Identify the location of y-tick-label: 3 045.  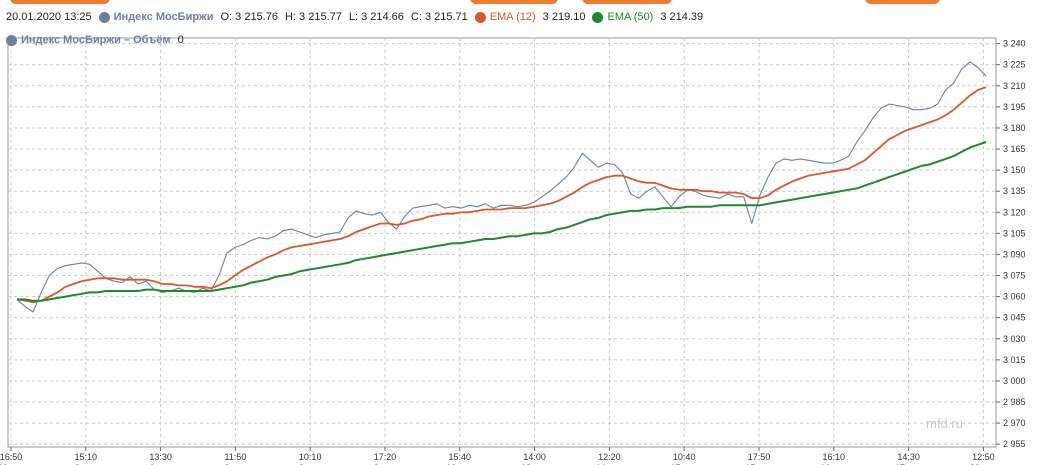
(1014, 318).